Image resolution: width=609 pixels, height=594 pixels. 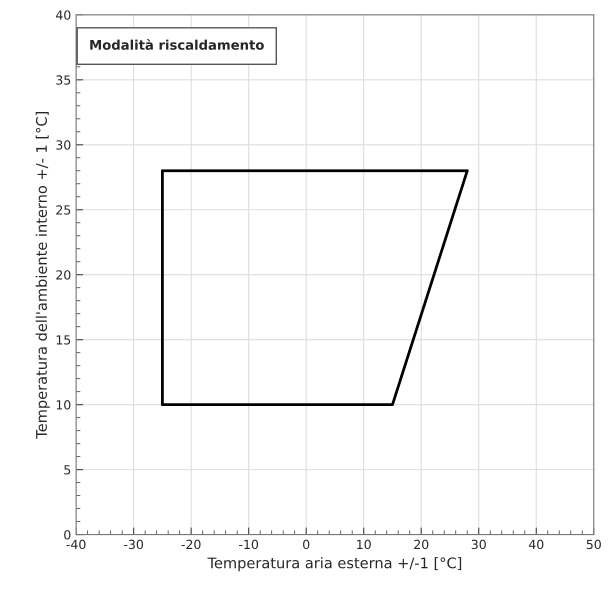 What do you see at coordinates (63, 275) in the screenshot?
I see `y-tick-label: 20` at bounding box center [63, 275].